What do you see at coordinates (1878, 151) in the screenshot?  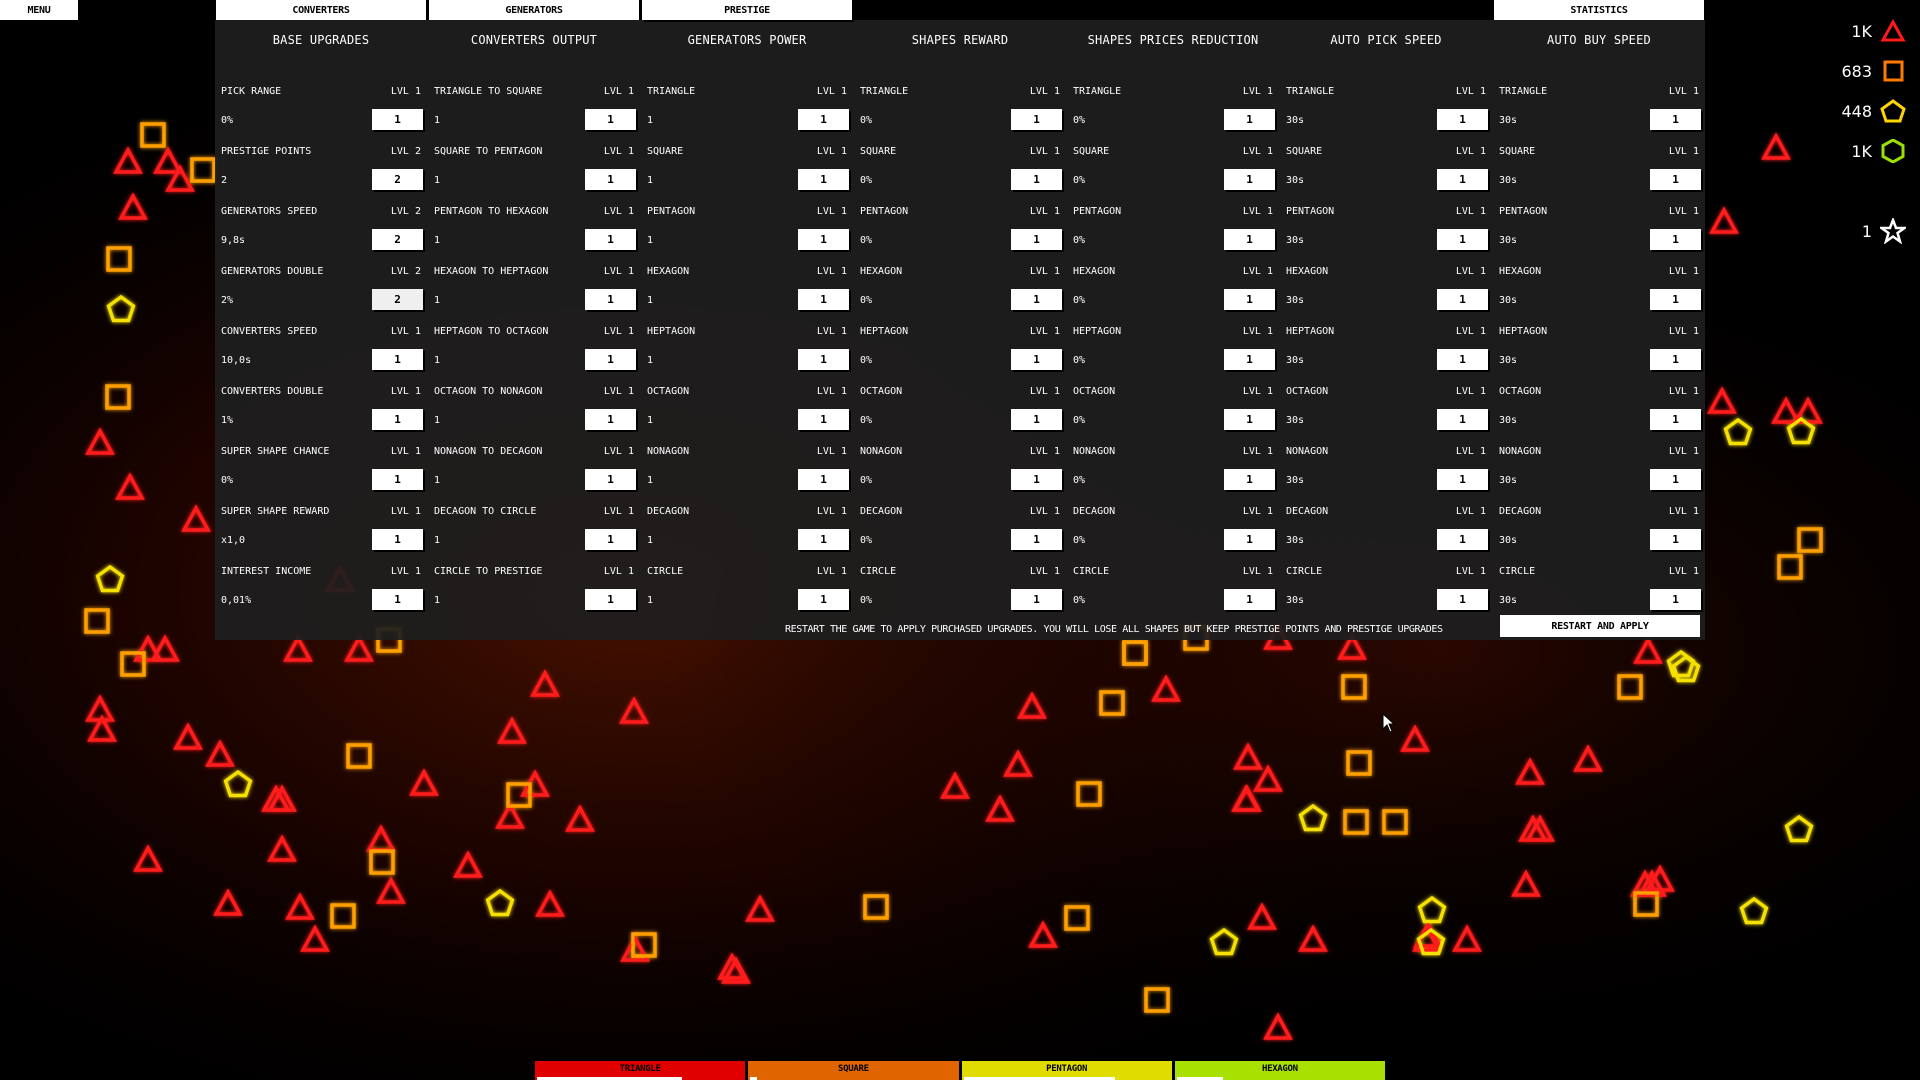 I see `resource-counter: 1K` at bounding box center [1878, 151].